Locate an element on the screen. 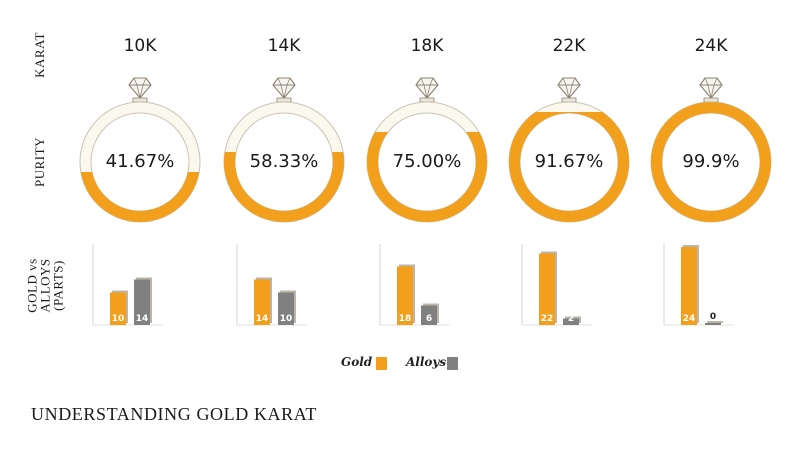 This screenshot has height=450, width=800. karat-title-24k: 24K is located at coordinates (711, 46).